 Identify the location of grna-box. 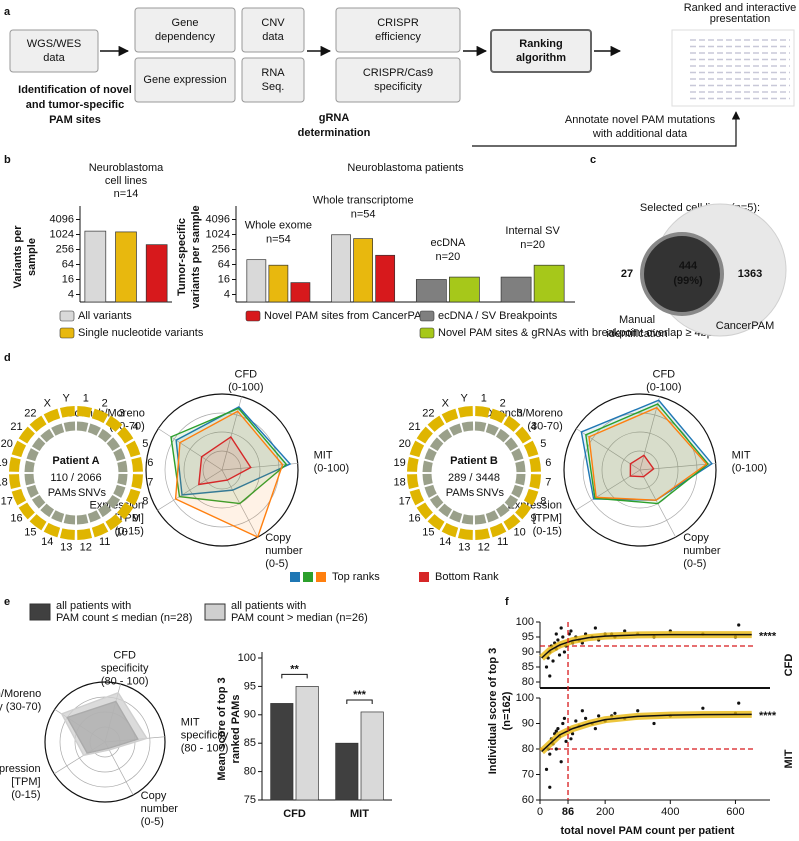
(398, 80).